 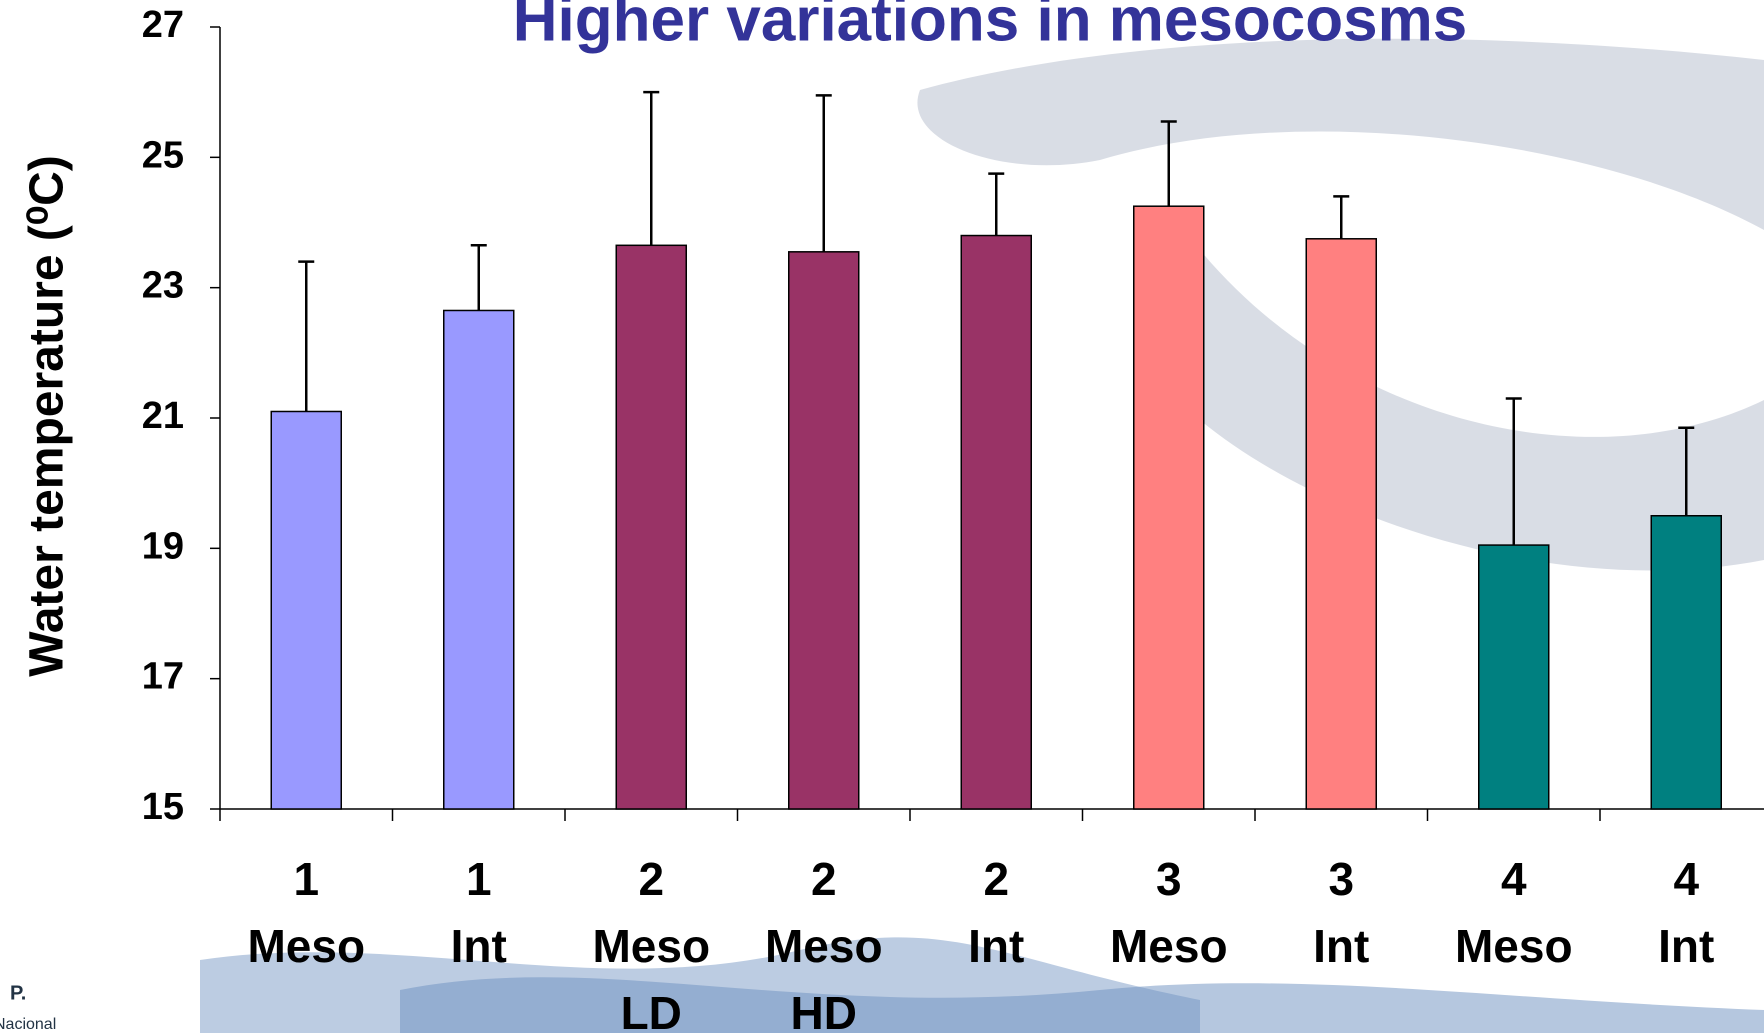 I want to click on y-tick-label: 15, so click(x=163, y=807).